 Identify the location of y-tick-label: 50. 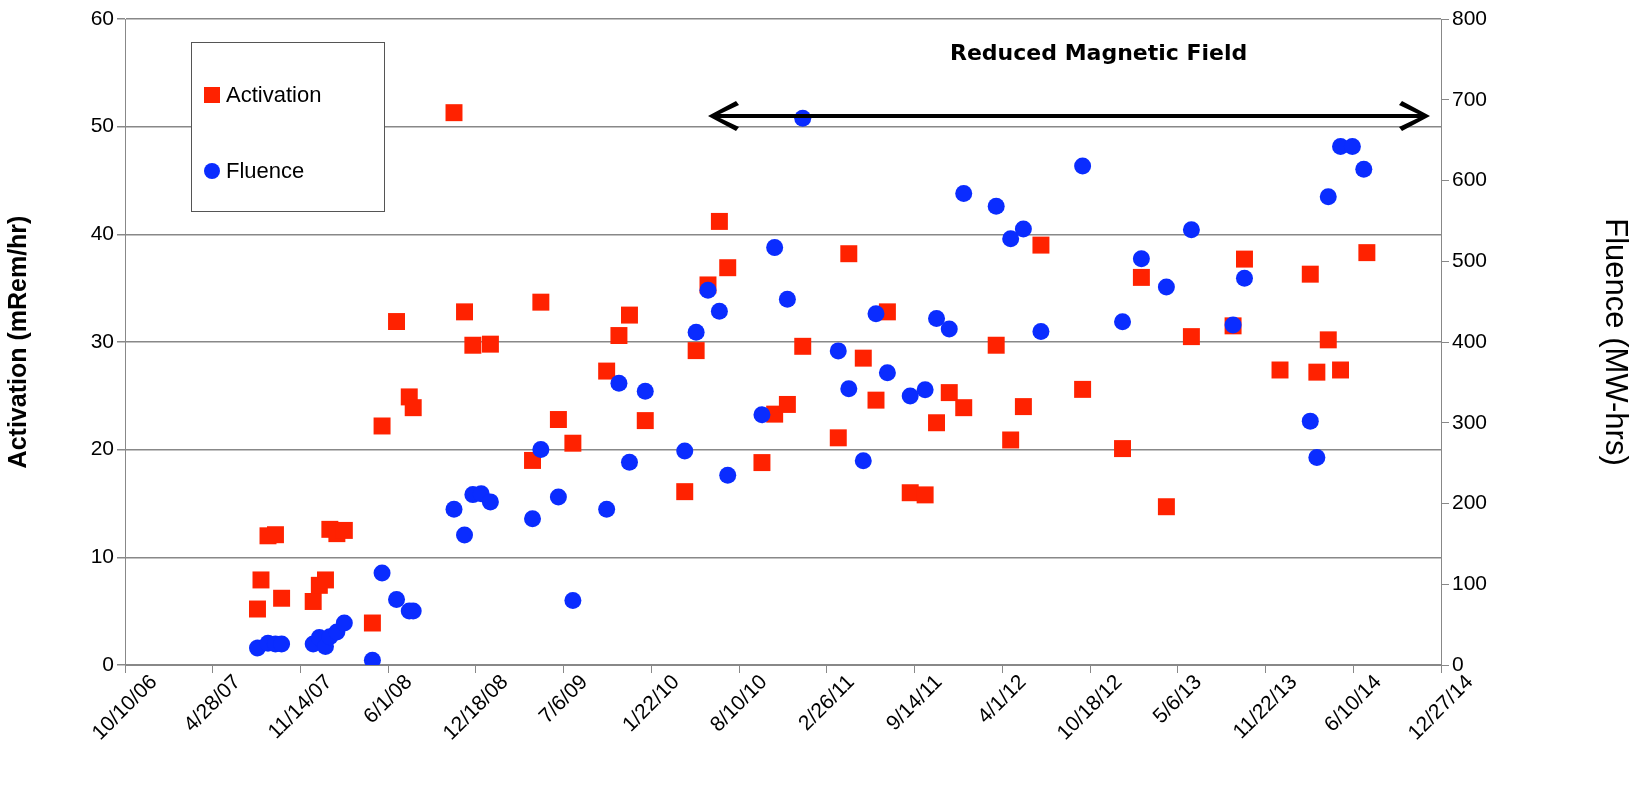
(102, 125).